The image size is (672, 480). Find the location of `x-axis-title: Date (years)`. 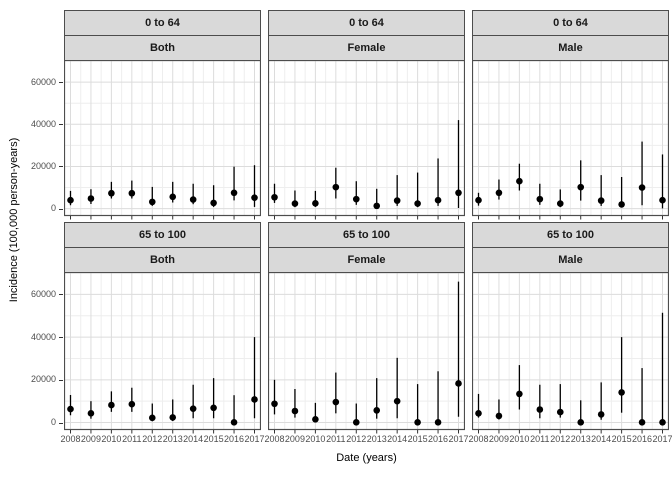

x-axis-title: Date (years) is located at coordinates (366, 458).